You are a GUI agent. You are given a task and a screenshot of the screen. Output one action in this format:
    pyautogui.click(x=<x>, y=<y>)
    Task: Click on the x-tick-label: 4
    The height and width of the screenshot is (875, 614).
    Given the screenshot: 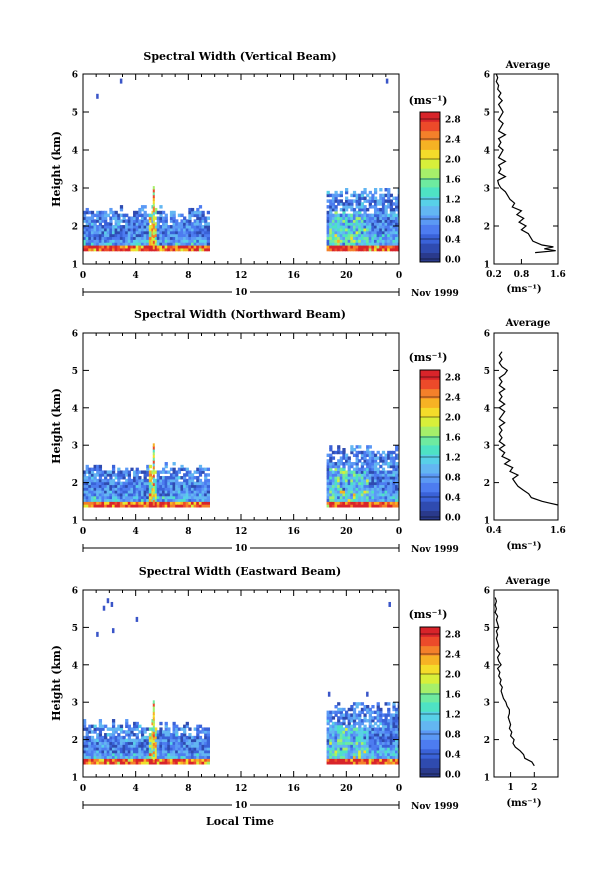 What is the action you would take?
    pyautogui.click(x=136, y=789)
    